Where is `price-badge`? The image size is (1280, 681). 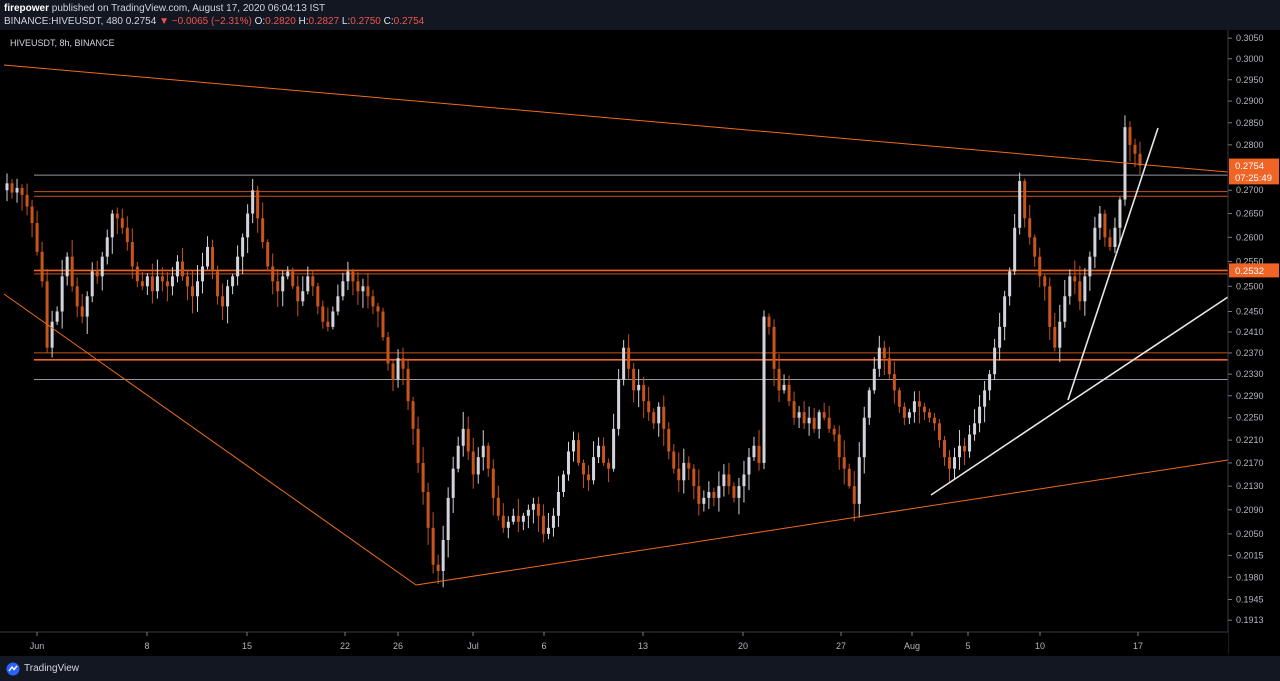
price-badge is located at coordinates (1254, 270).